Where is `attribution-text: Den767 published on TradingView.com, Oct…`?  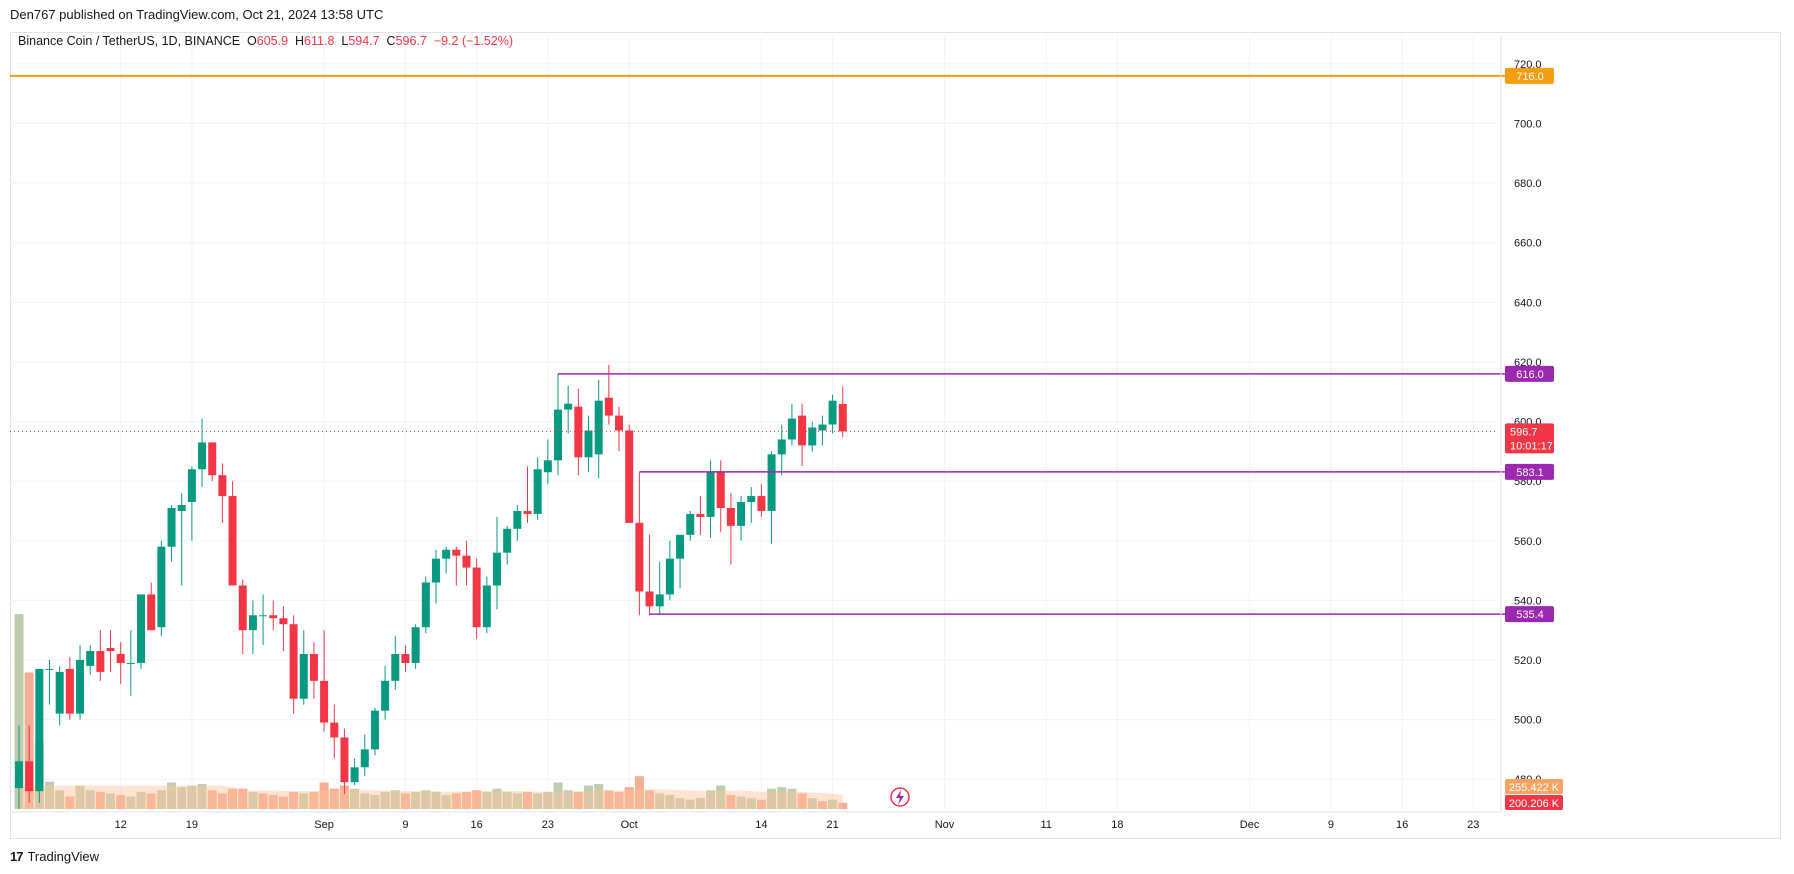
attribution-text: Den767 published on TradingView.com, Oct… is located at coordinates (197, 14).